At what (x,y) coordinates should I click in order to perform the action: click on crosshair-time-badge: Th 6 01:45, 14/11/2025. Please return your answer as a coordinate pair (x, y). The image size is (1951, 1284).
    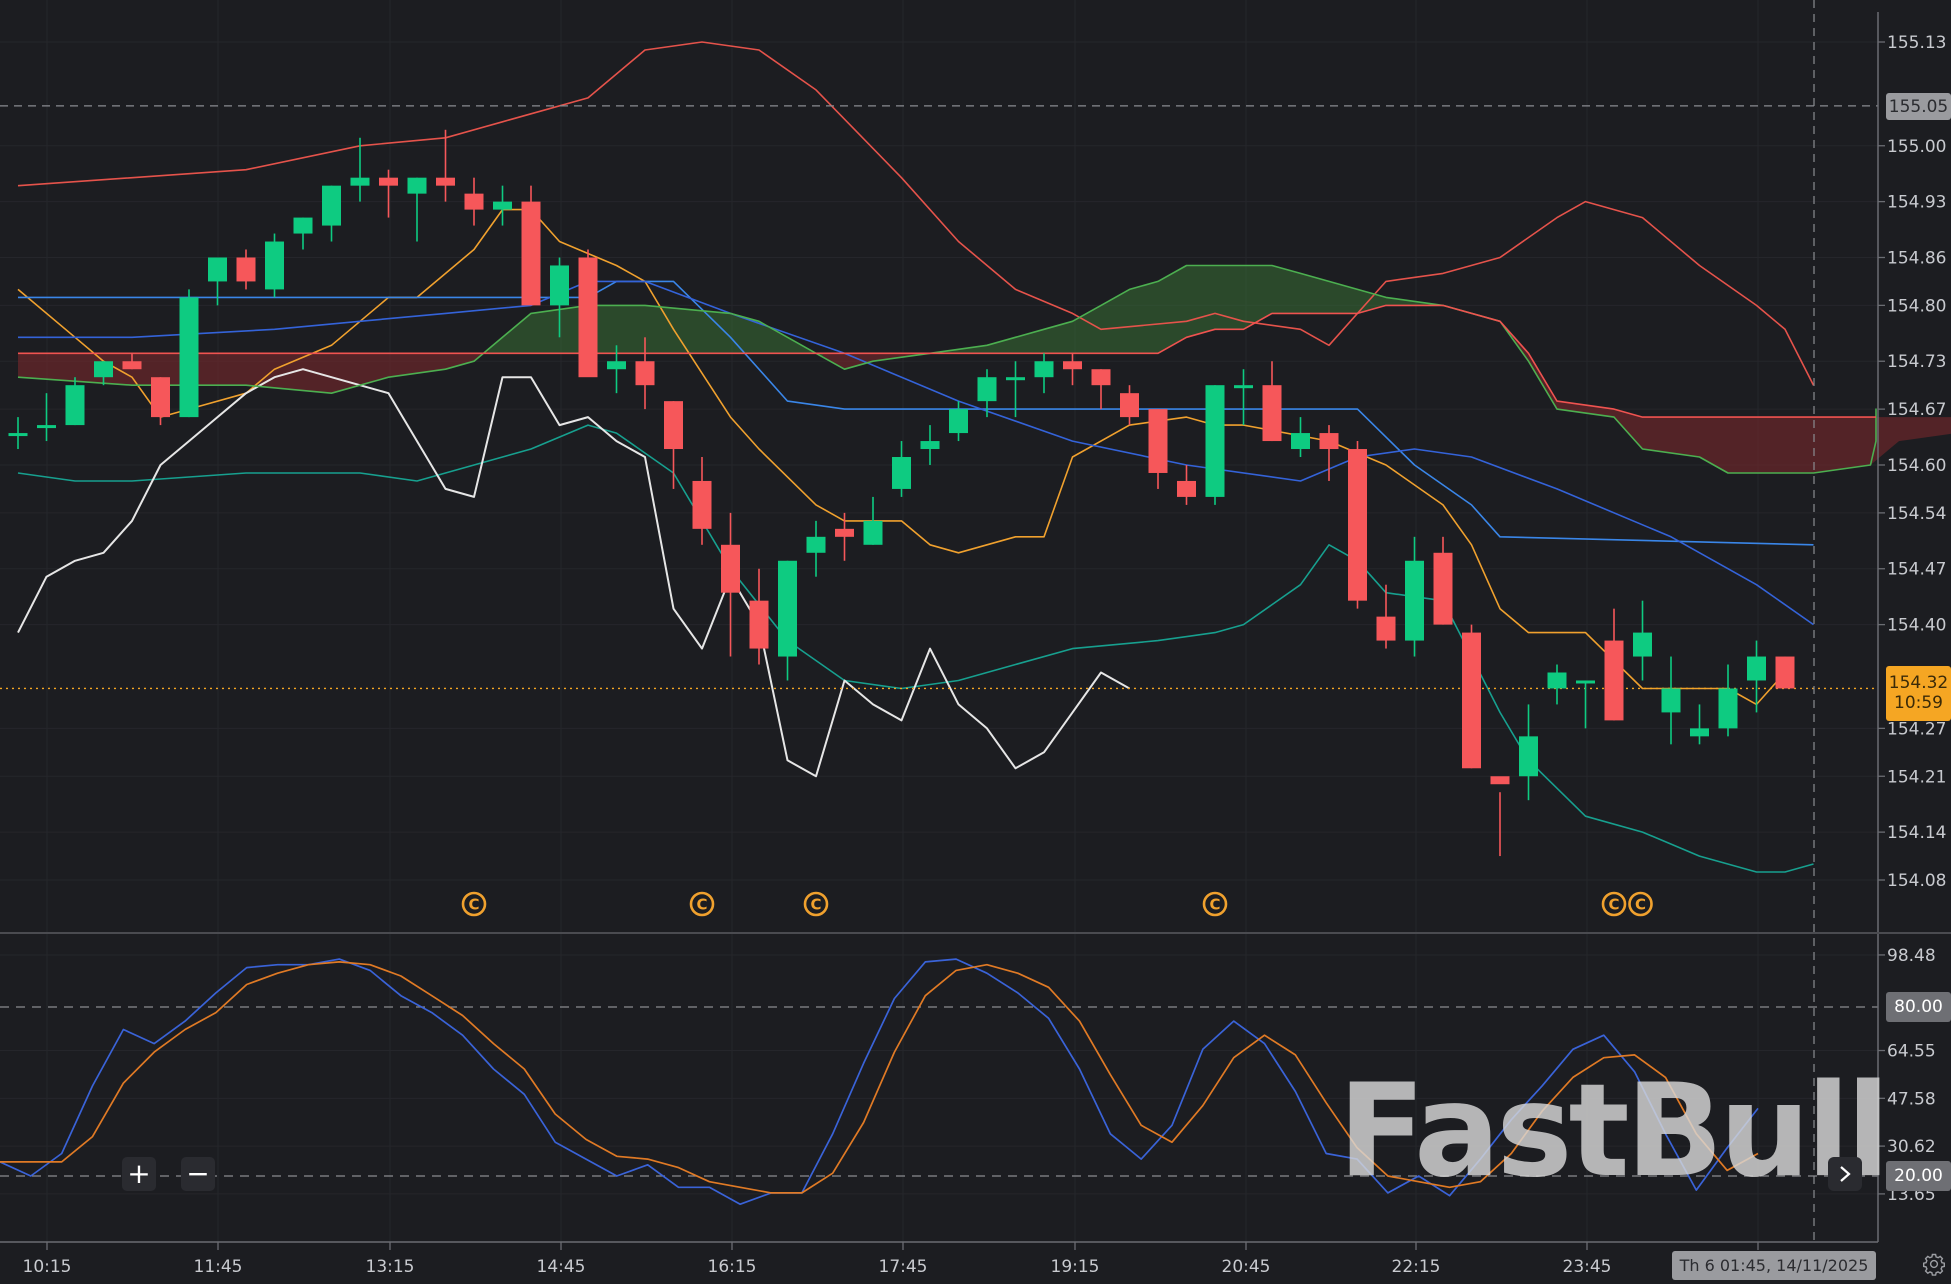
    Looking at the image, I should click on (1774, 1265).